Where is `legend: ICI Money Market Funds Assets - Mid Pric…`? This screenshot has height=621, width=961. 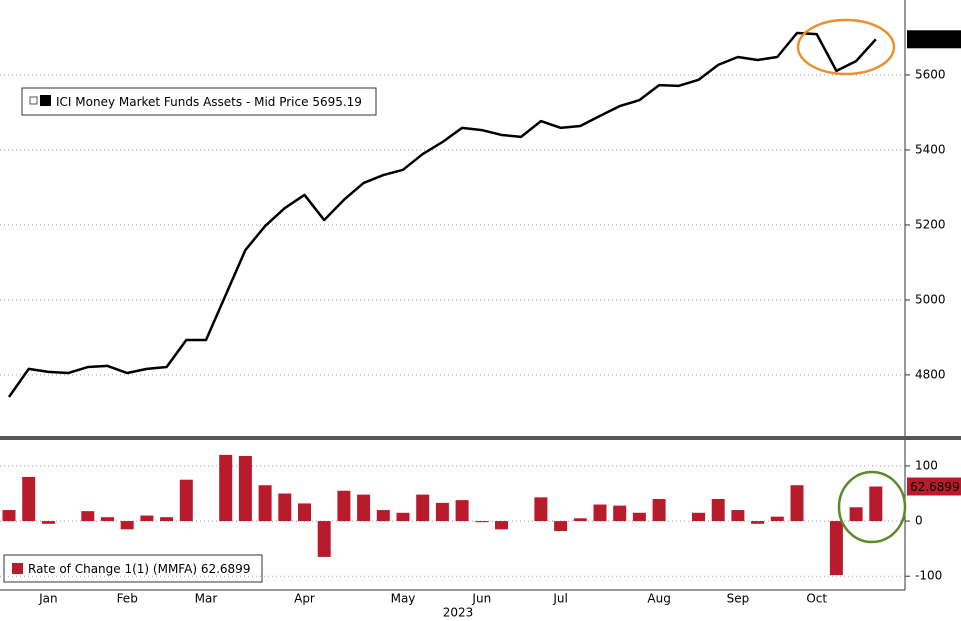 legend: ICI Money Market Funds Assets - Mid Pric… is located at coordinates (199, 101).